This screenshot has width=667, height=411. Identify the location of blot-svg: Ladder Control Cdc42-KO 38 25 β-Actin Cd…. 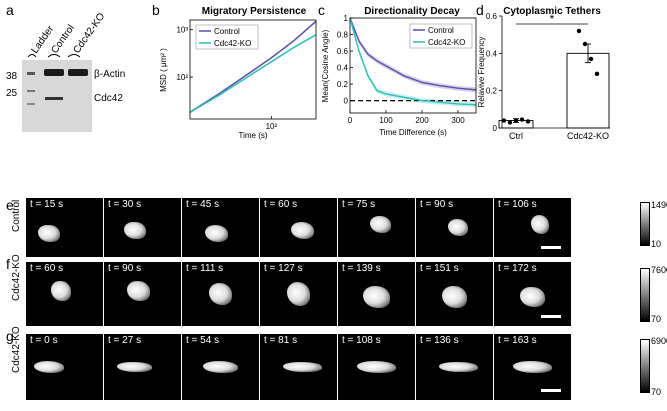
(65, 71).